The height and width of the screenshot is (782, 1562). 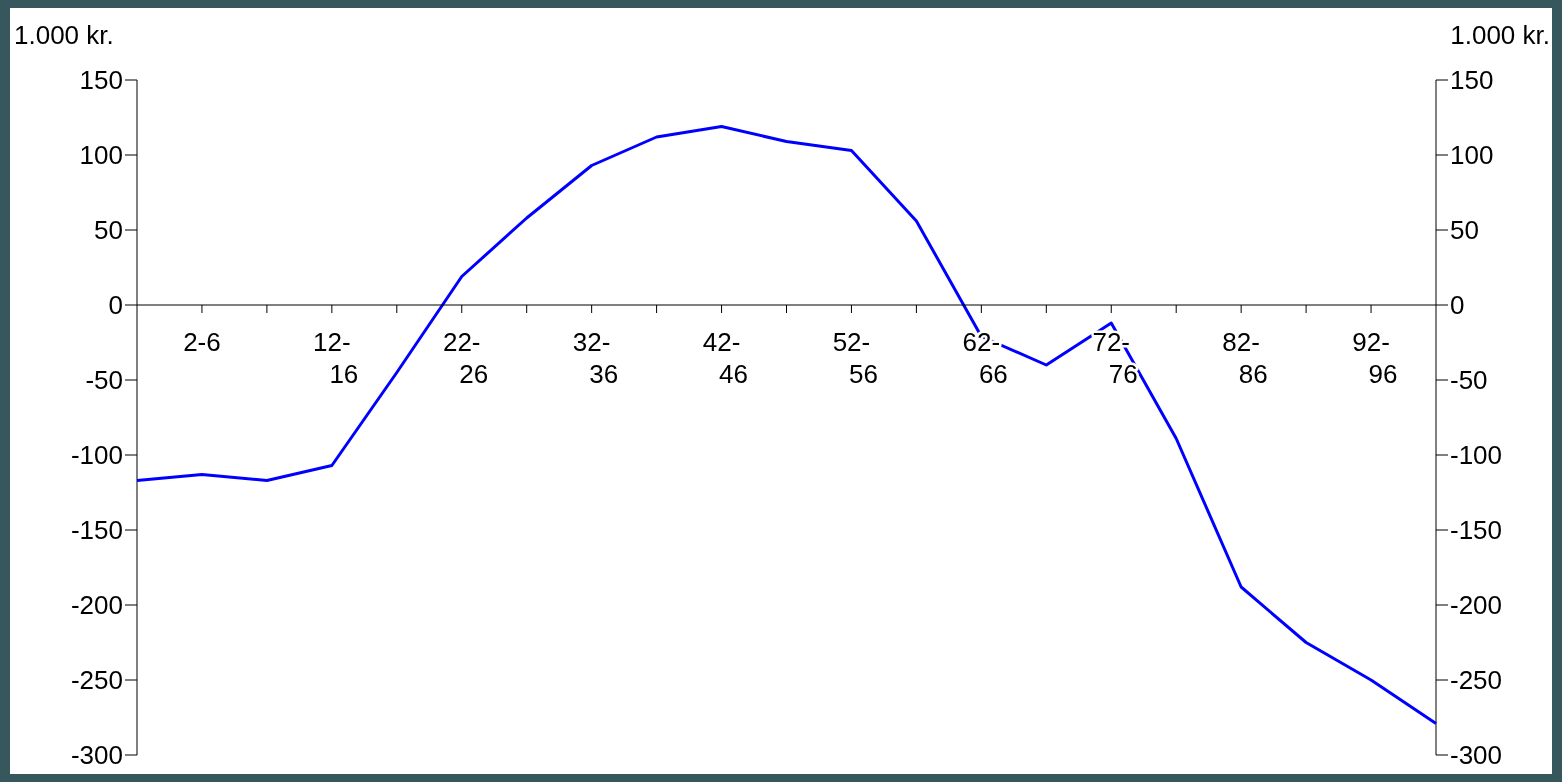 What do you see at coordinates (101, 155) in the screenshot?
I see `y-tick-label: 100` at bounding box center [101, 155].